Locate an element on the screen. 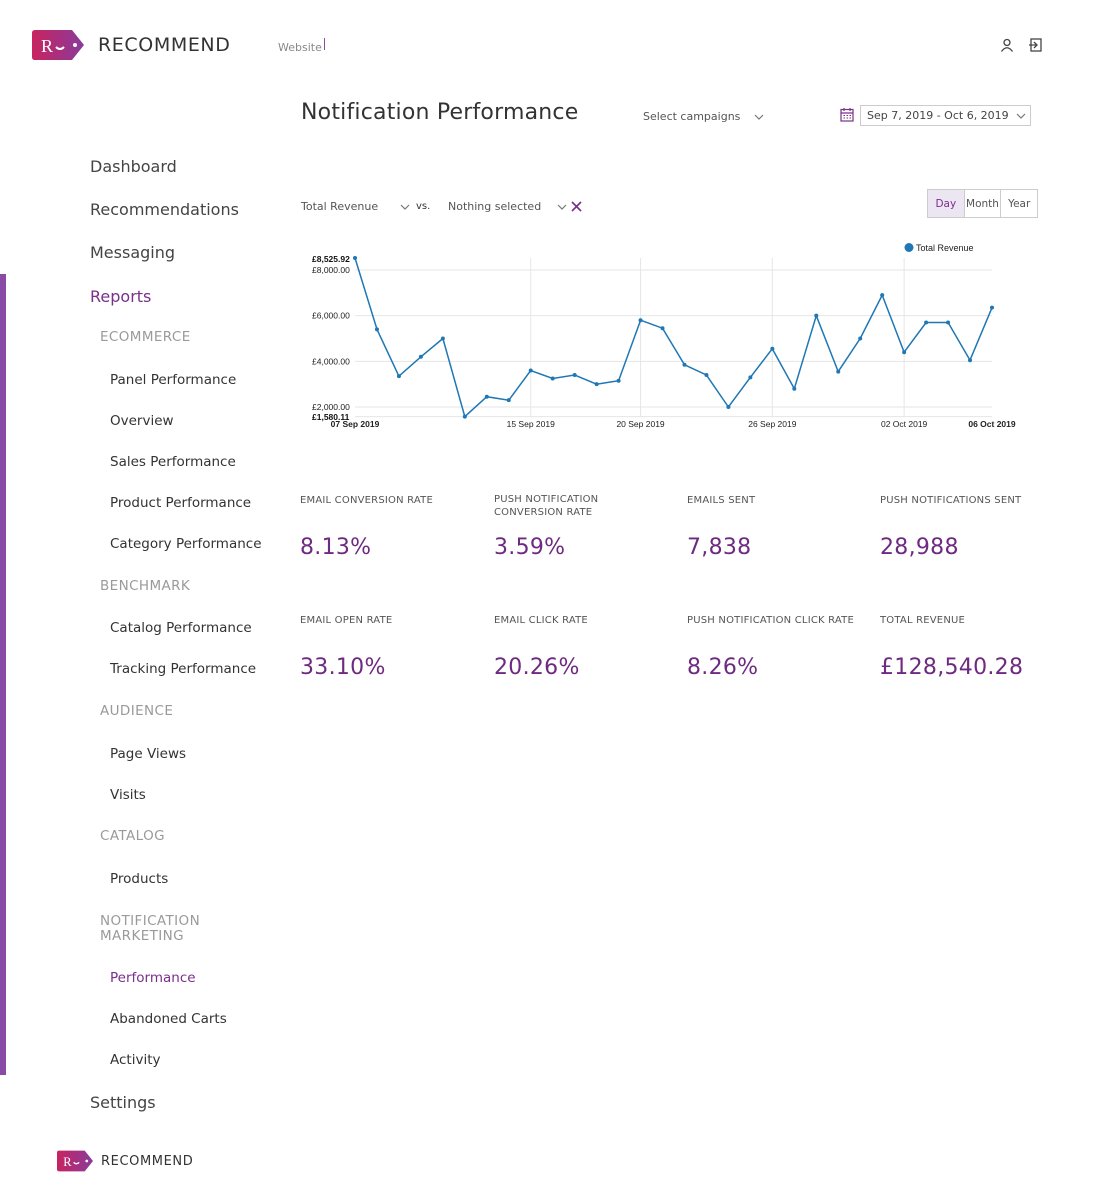 The height and width of the screenshot is (1200, 1094). y-tick-label: £4,000.00 is located at coordinates (331, 361).